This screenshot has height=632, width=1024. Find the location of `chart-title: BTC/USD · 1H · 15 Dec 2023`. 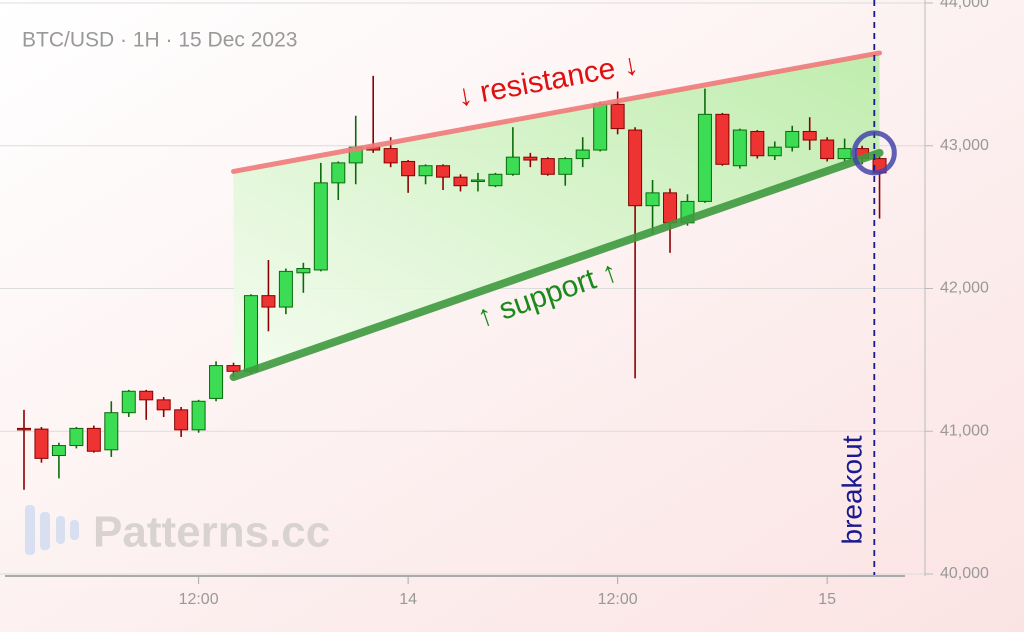

chart-title: BTC/USD · 1H · 15 Dec 2023 is located at coordinates (159, 40).